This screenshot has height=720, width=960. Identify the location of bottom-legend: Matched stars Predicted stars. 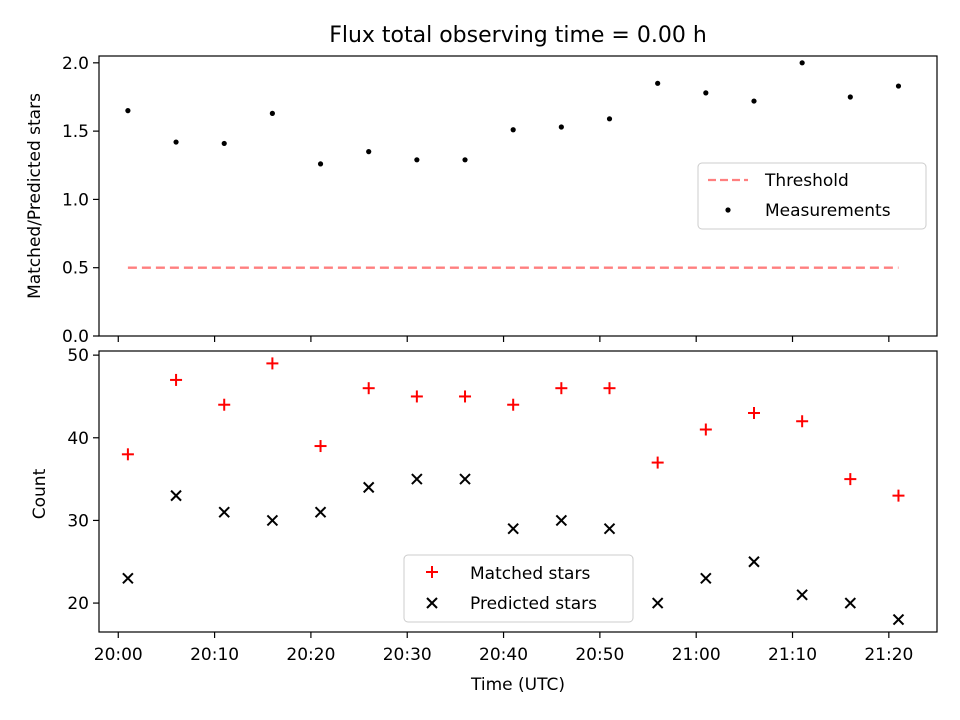
(518, 588).